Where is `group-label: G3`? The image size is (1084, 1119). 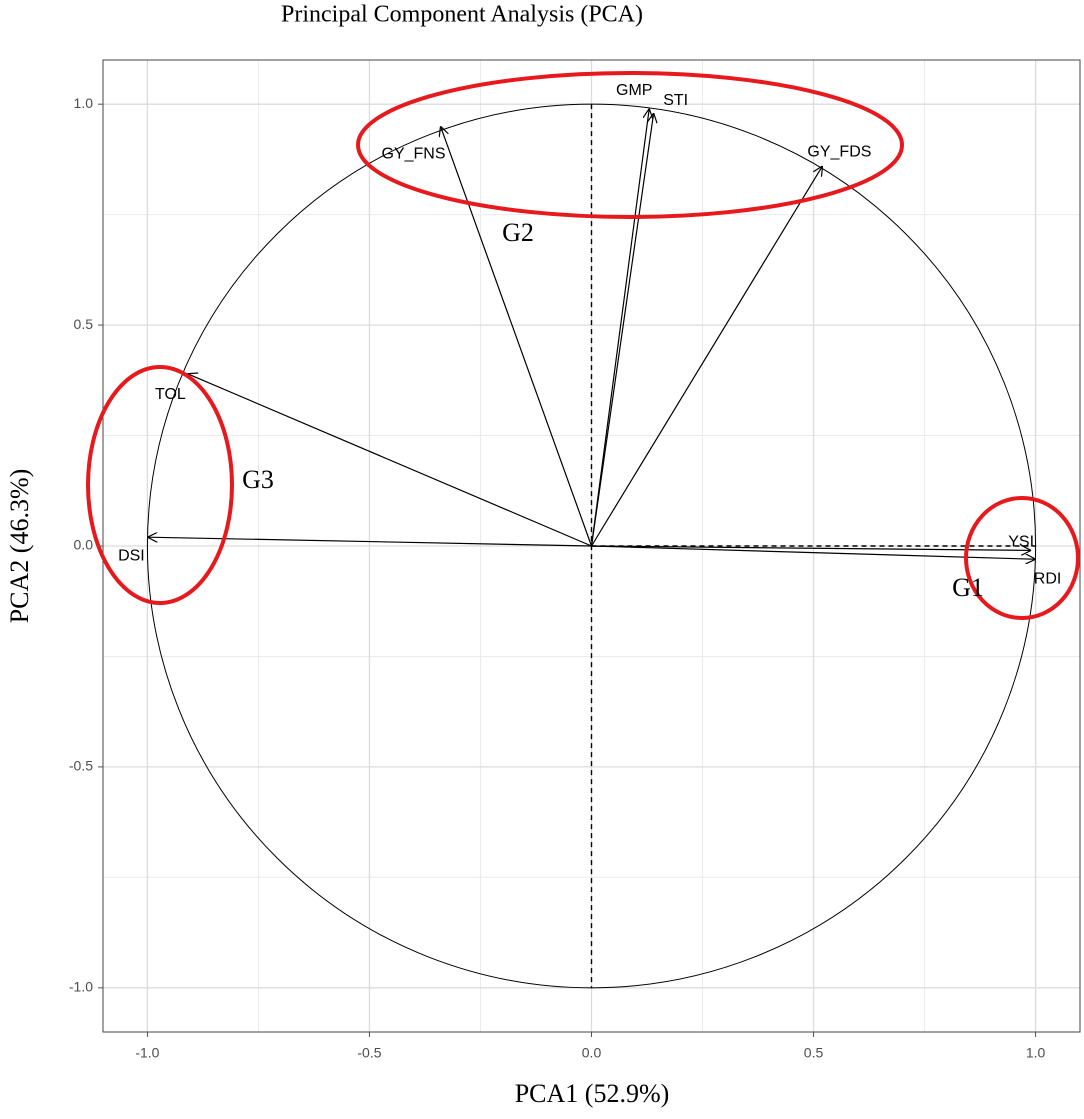 group-label: G3 is located at coordinates (258, 479).